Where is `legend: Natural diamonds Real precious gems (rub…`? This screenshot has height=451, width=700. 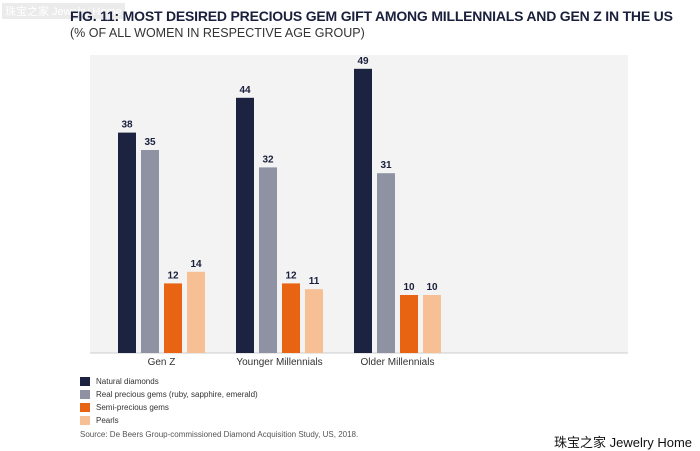
legend: Natural diamonds Real precious gems (rub… is located at coordinates (169, 401).